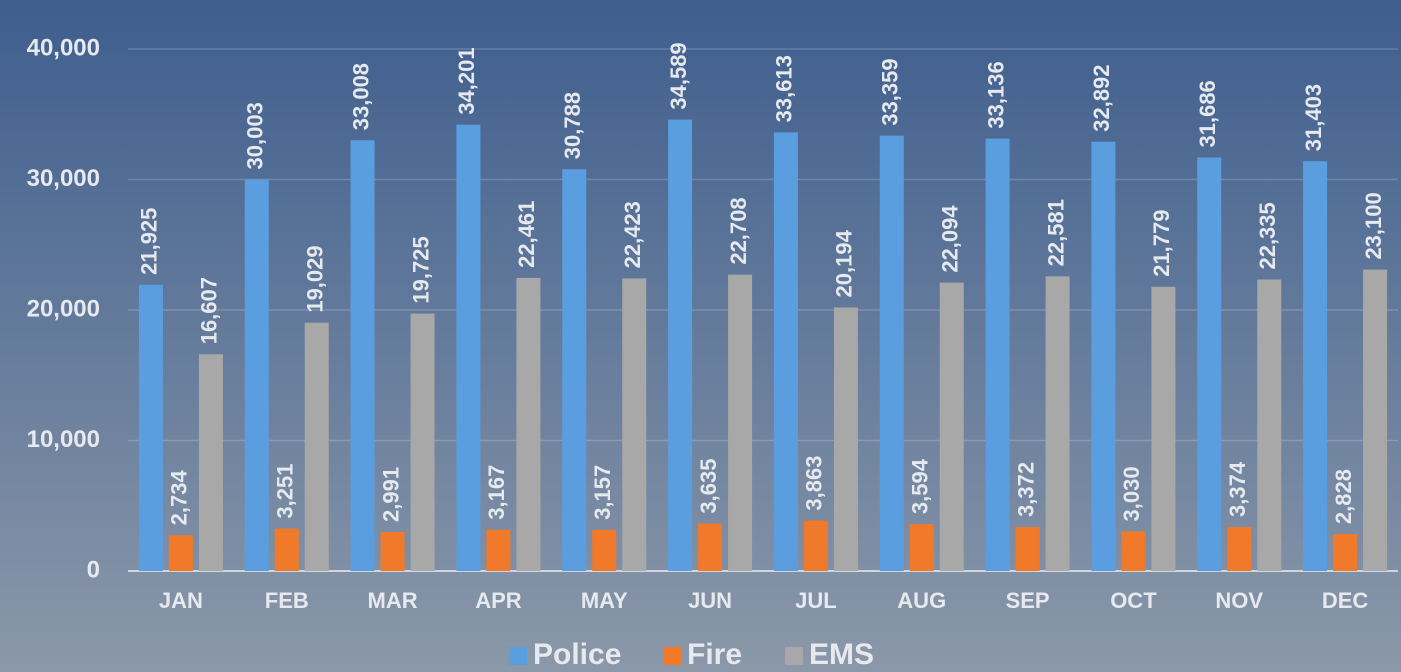 The width and height of the screenshot is (1401, 672). I want to click on value-label: 34,589, so click(678, 75).